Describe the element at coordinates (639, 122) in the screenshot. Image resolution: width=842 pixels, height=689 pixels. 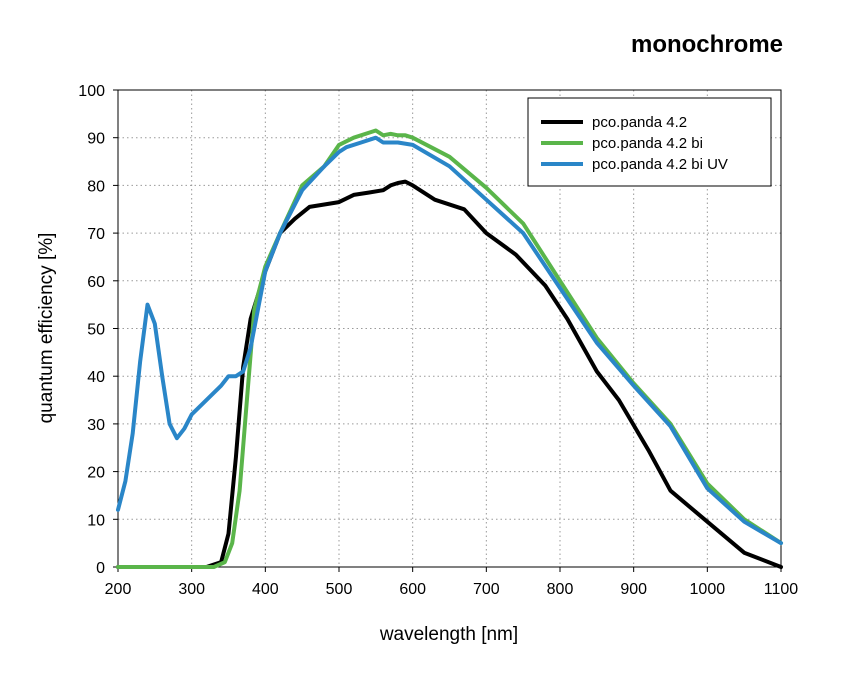
I see `legend-label-1: pco.panda 4.2` at that location.